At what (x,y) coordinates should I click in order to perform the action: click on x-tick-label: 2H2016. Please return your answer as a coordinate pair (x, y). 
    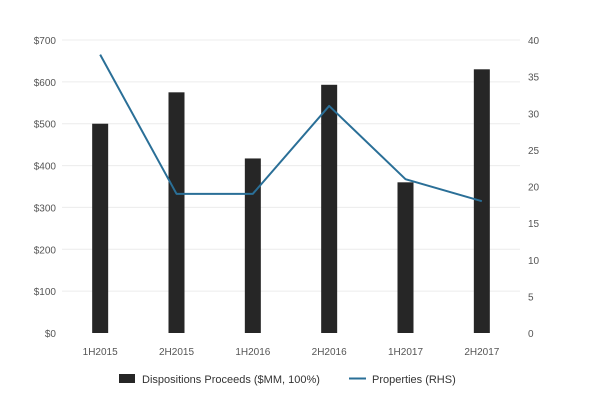
    Looking at the image, I should click on (329, 352).